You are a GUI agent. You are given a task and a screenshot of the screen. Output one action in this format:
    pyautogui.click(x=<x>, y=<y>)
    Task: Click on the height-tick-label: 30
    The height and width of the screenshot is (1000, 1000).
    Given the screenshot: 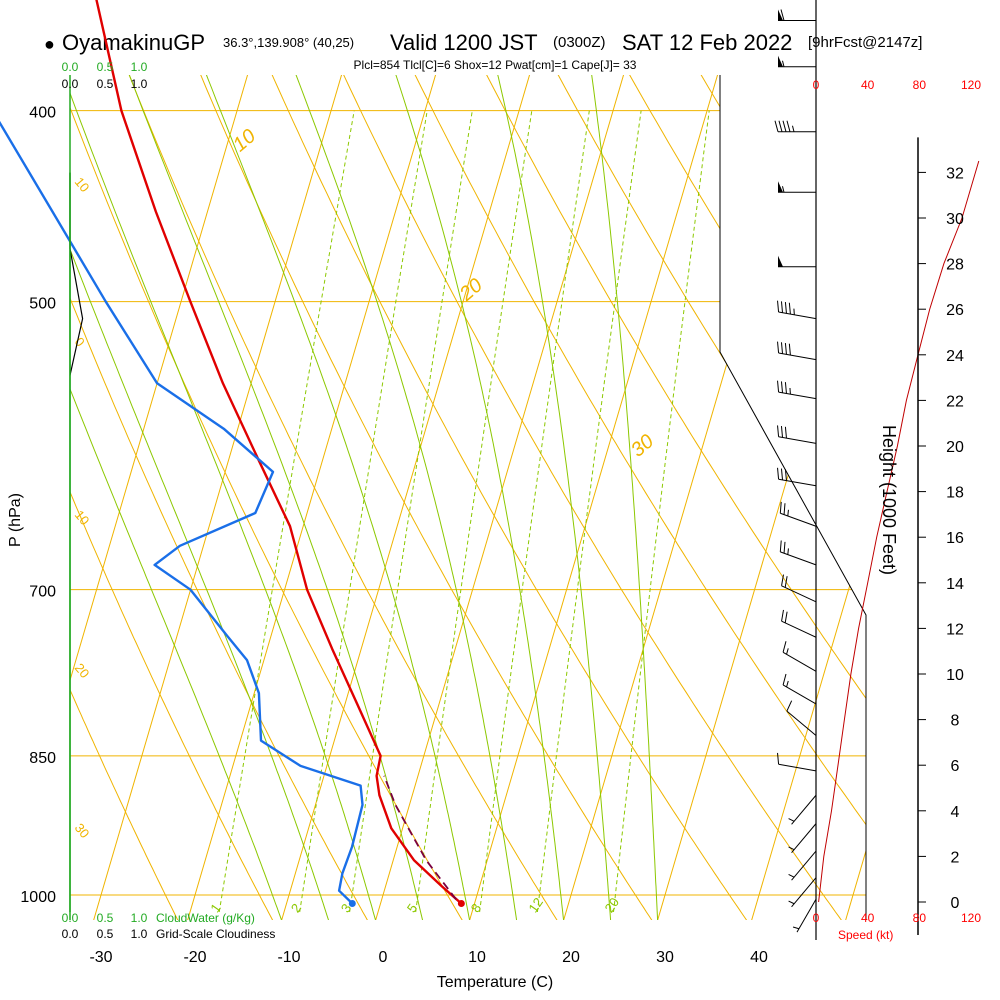 What is the action you would take?
    pyautogui.click(x=955, y=219)
    